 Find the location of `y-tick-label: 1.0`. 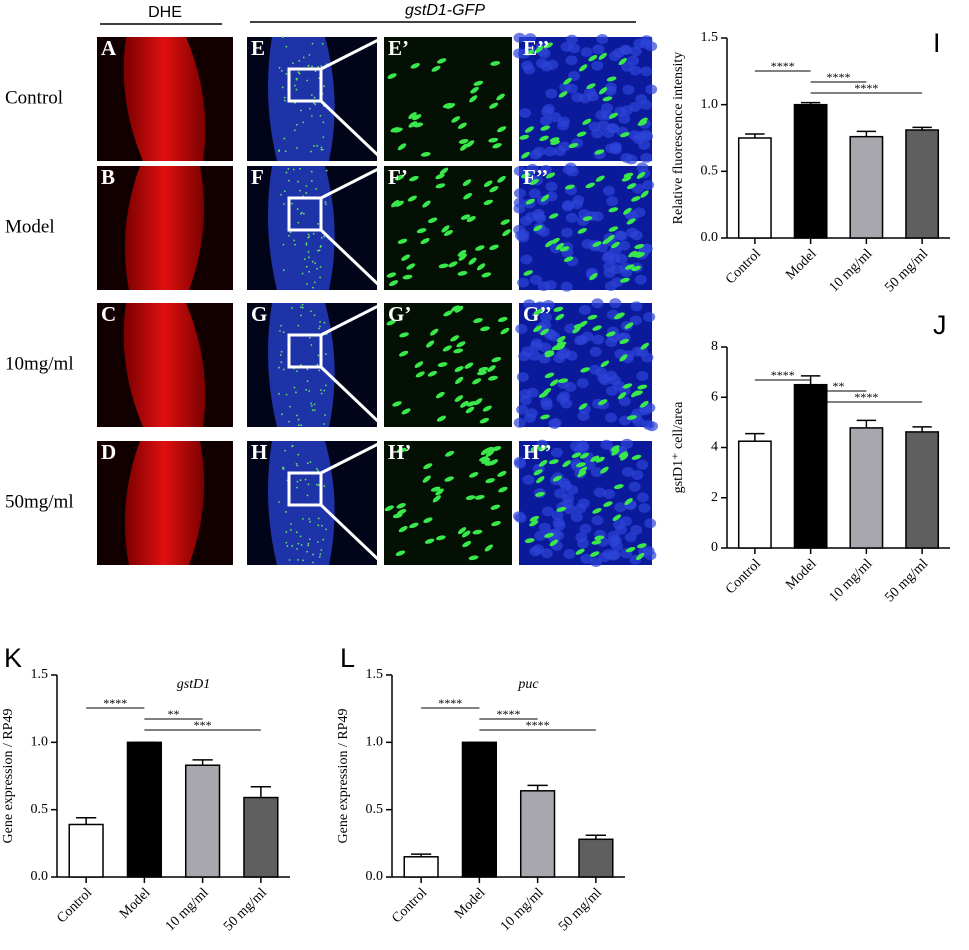

y-tick-label: 1.0 is located at coordinates (375, 742).